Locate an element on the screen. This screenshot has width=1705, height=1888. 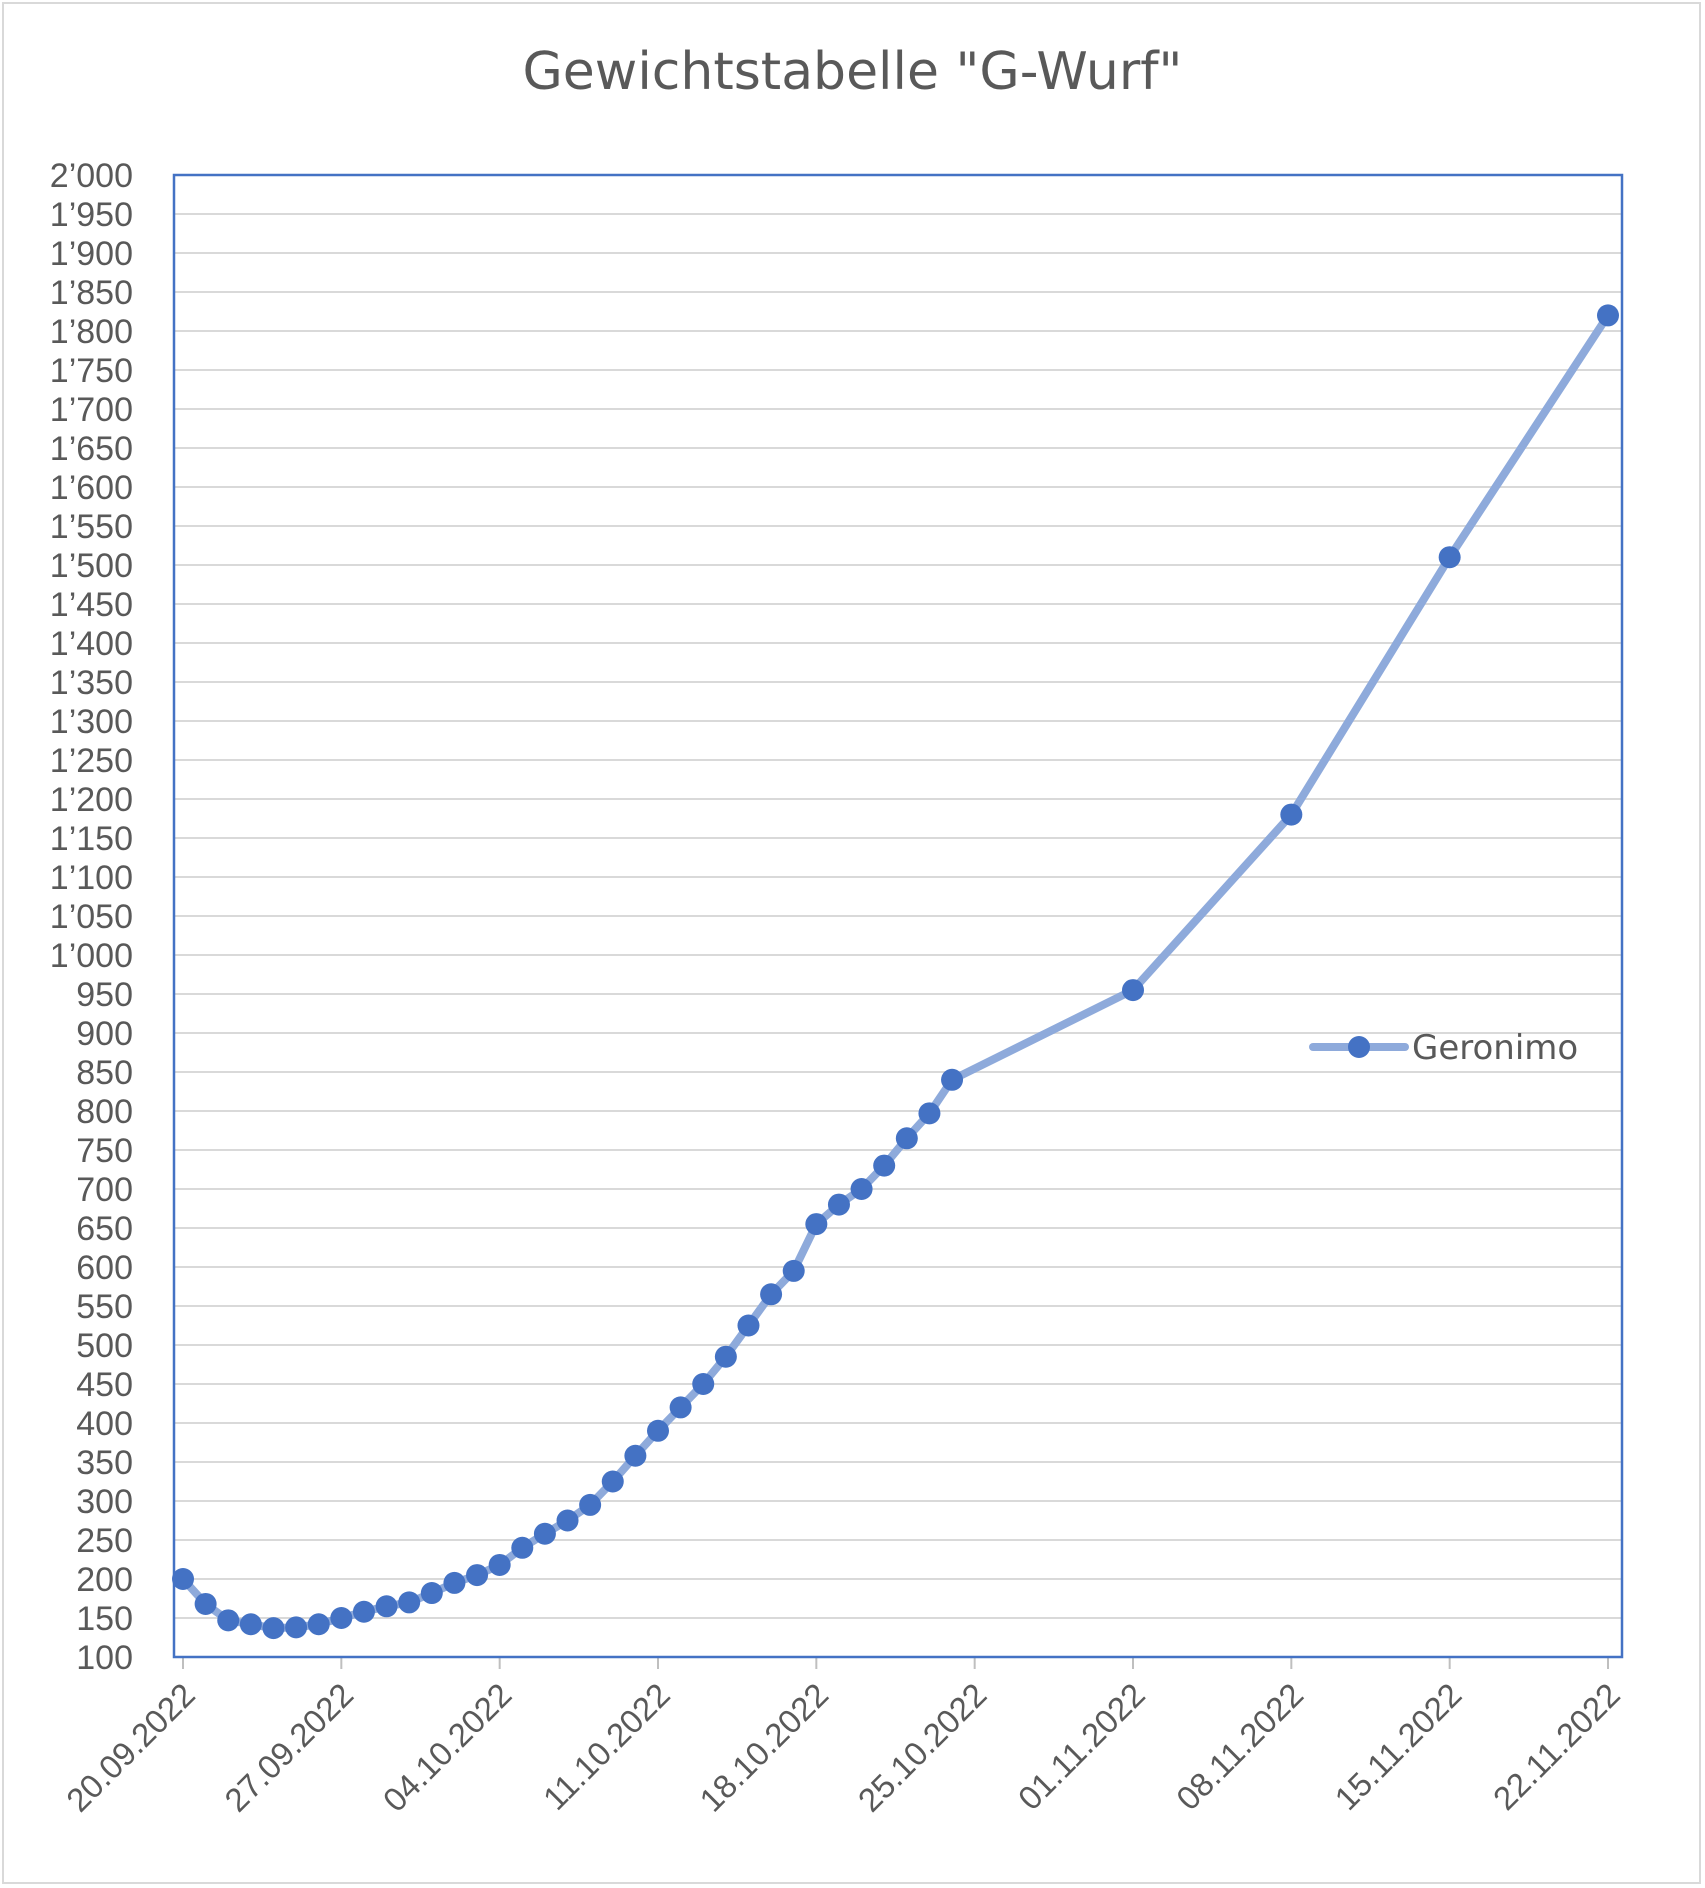
y-tick-label: 1’450 is located at coordinates (91, 605).